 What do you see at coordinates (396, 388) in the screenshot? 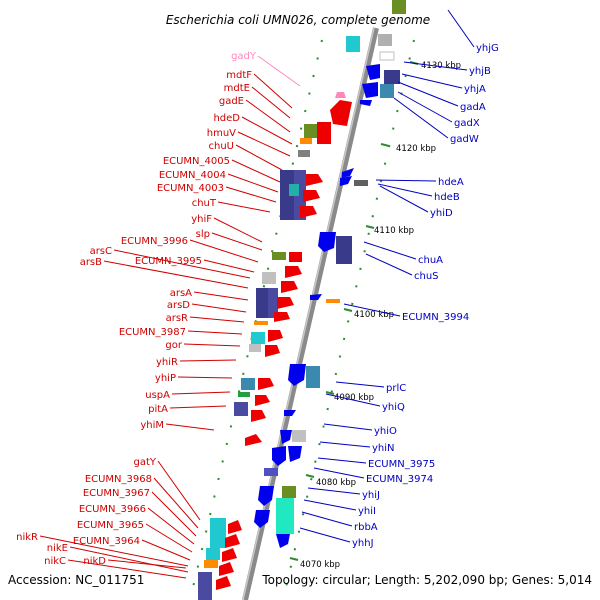
I see `gene-label: prlC` at bounding box center [396, 388].